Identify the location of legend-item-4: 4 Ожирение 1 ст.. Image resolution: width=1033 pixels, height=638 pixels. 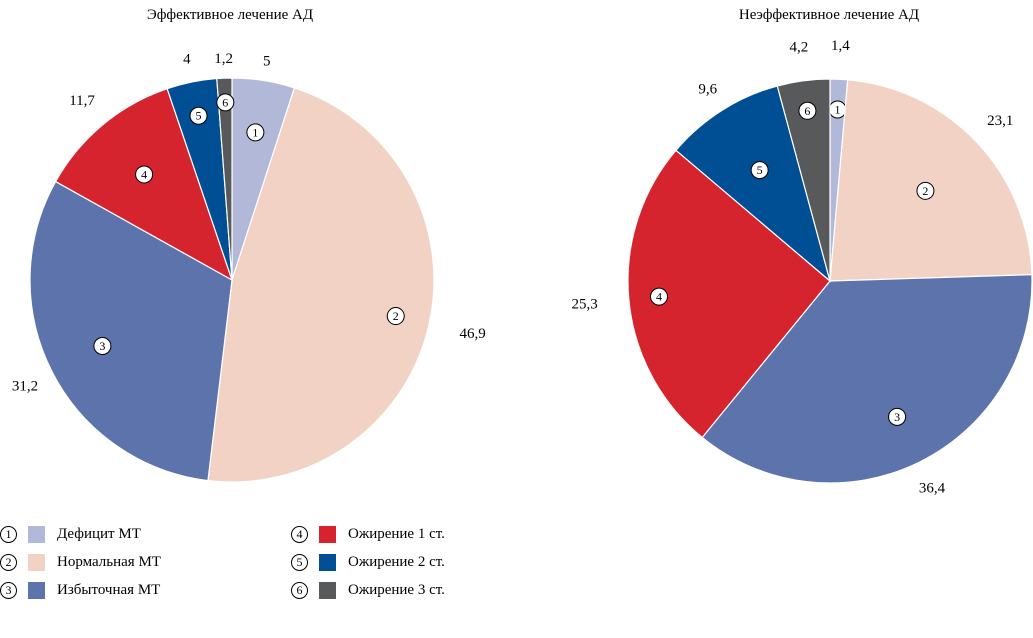
(368, 534).